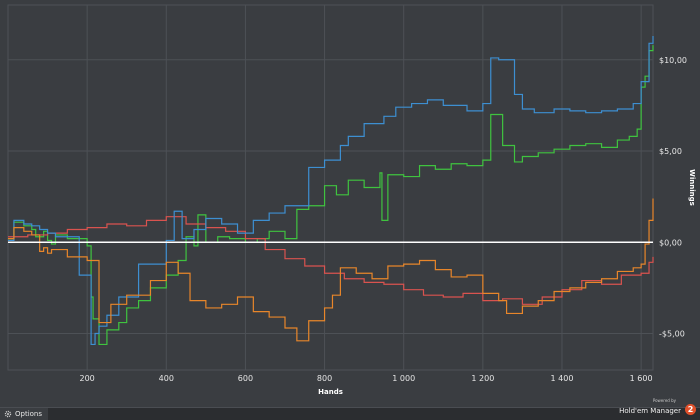 The image size is (700, 420). Describe the element at coordinates (650, 410) in the screenshot. I see `brand-name: Hold'em Manager` at that location.